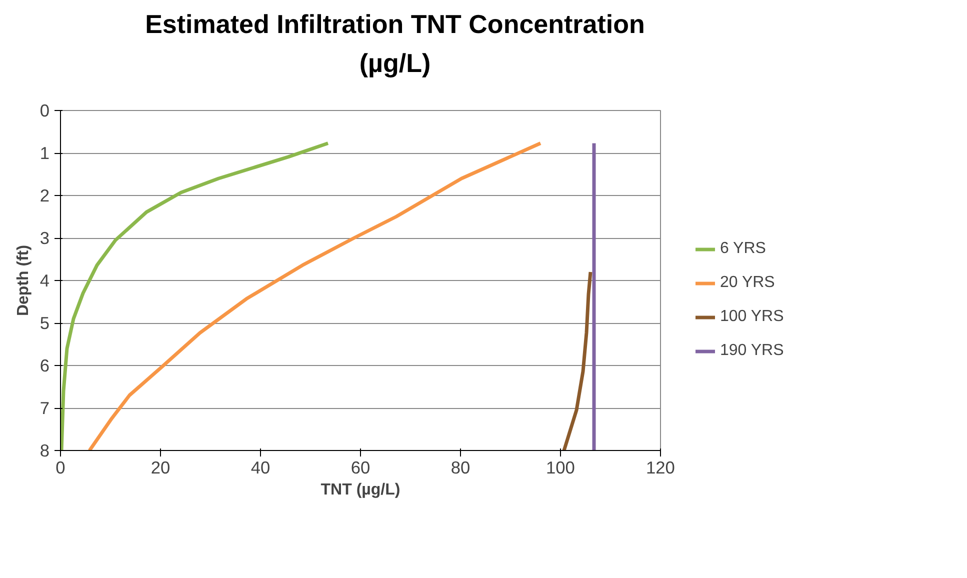  What do you see at coordinates (23, 280) in the screenshot?
I see `y-axis-title: Depth (ft)` at bounding box center [23, 280].